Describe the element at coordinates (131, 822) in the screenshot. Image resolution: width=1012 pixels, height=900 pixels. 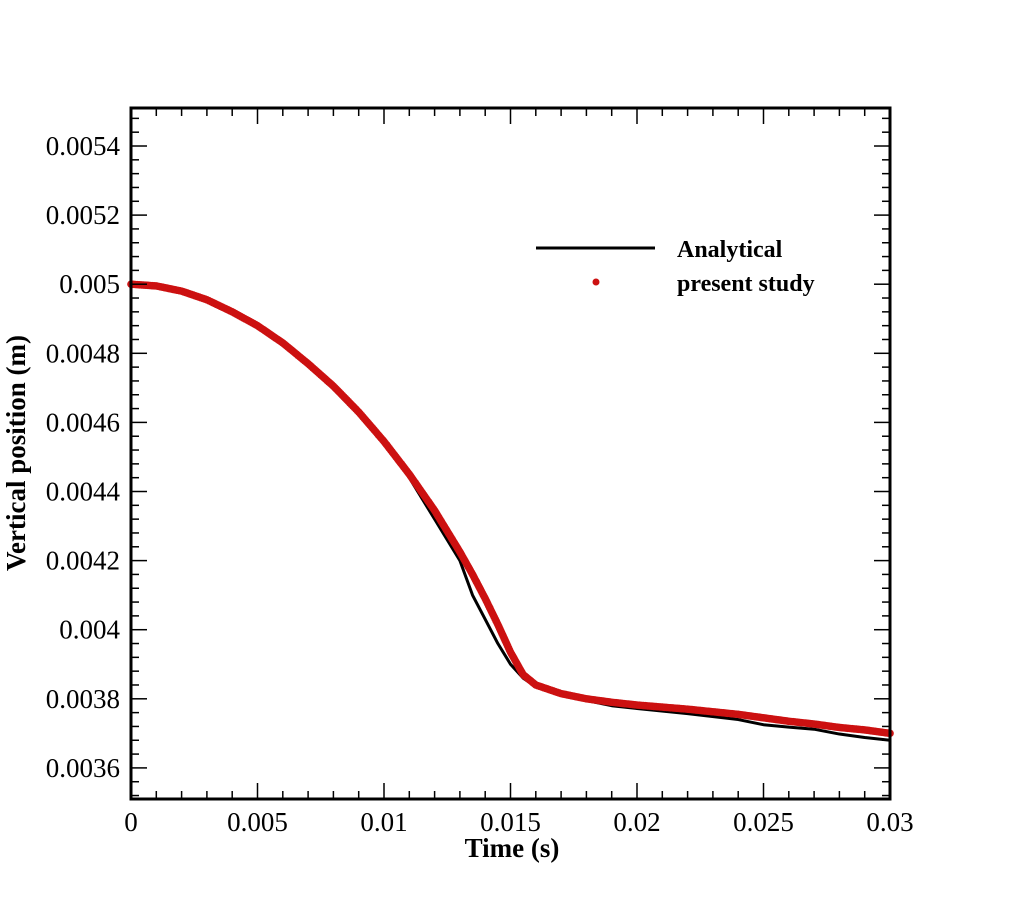
I see `x-tick-label: 0` at that location.